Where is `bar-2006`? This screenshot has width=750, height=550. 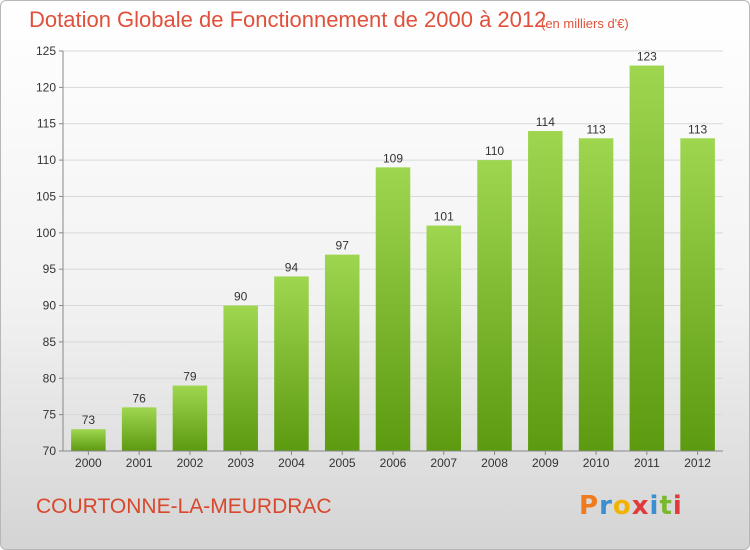 bar-2006 is located at coordinates (393, 309).